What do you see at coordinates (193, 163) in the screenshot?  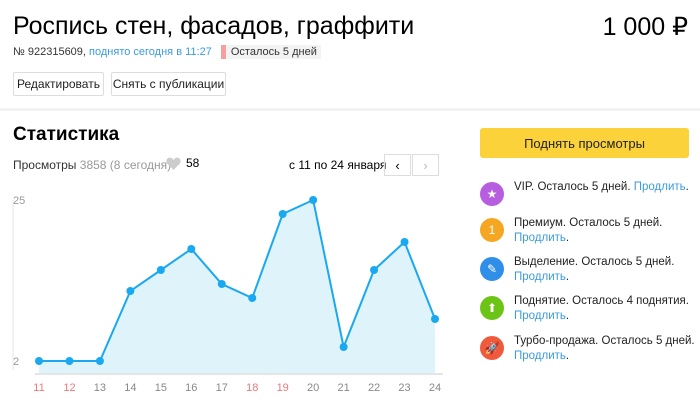 I see `favorites-count: 58` at bounding box center [193, 163].